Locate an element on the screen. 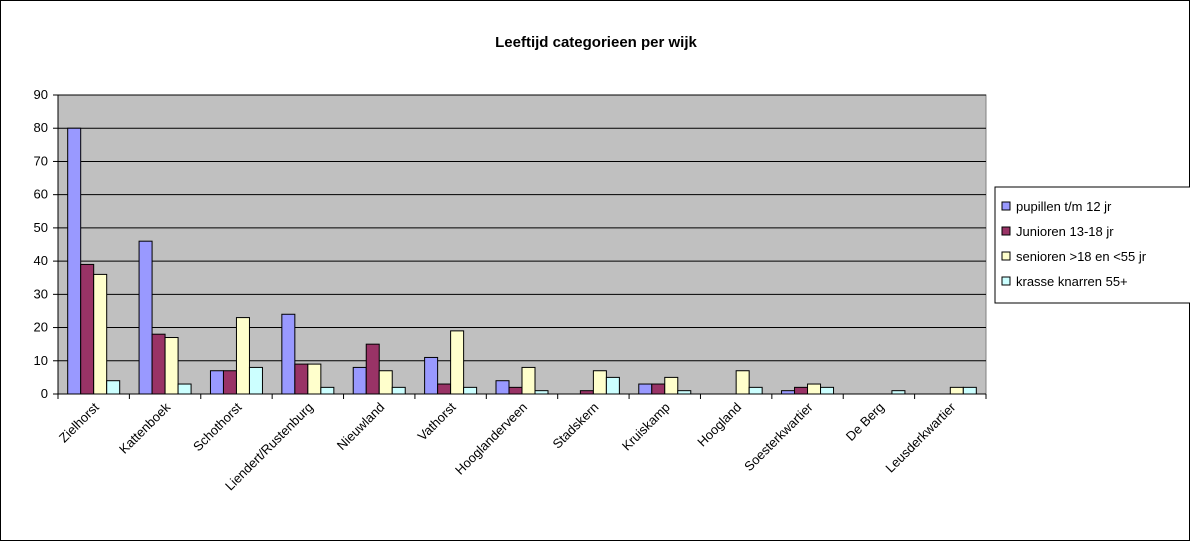  y-tick-label: 80 is located at coordinates (41, 127).